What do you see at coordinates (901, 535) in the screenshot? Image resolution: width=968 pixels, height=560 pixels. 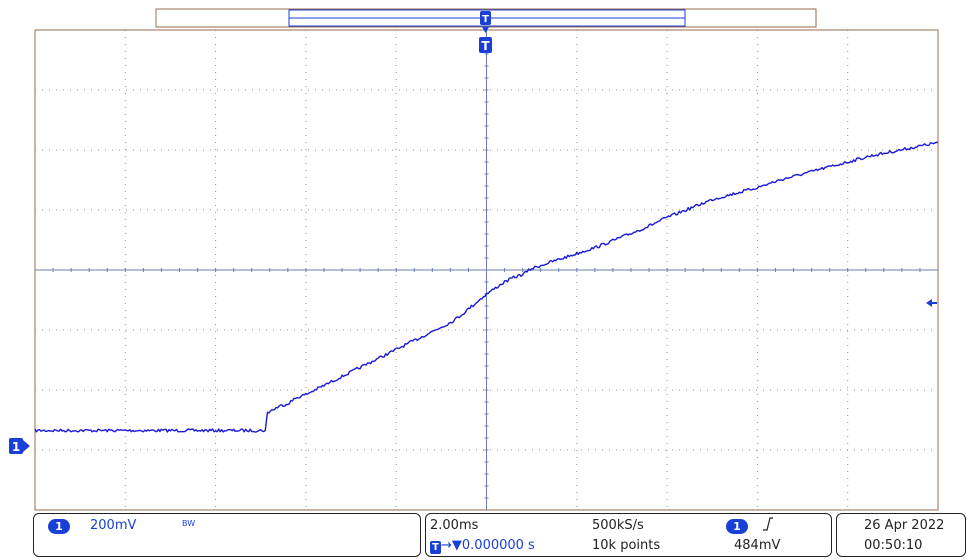 I see `datetime-panel: 26 Apr 2022 00:50:10` at bounding box center [901, 535].